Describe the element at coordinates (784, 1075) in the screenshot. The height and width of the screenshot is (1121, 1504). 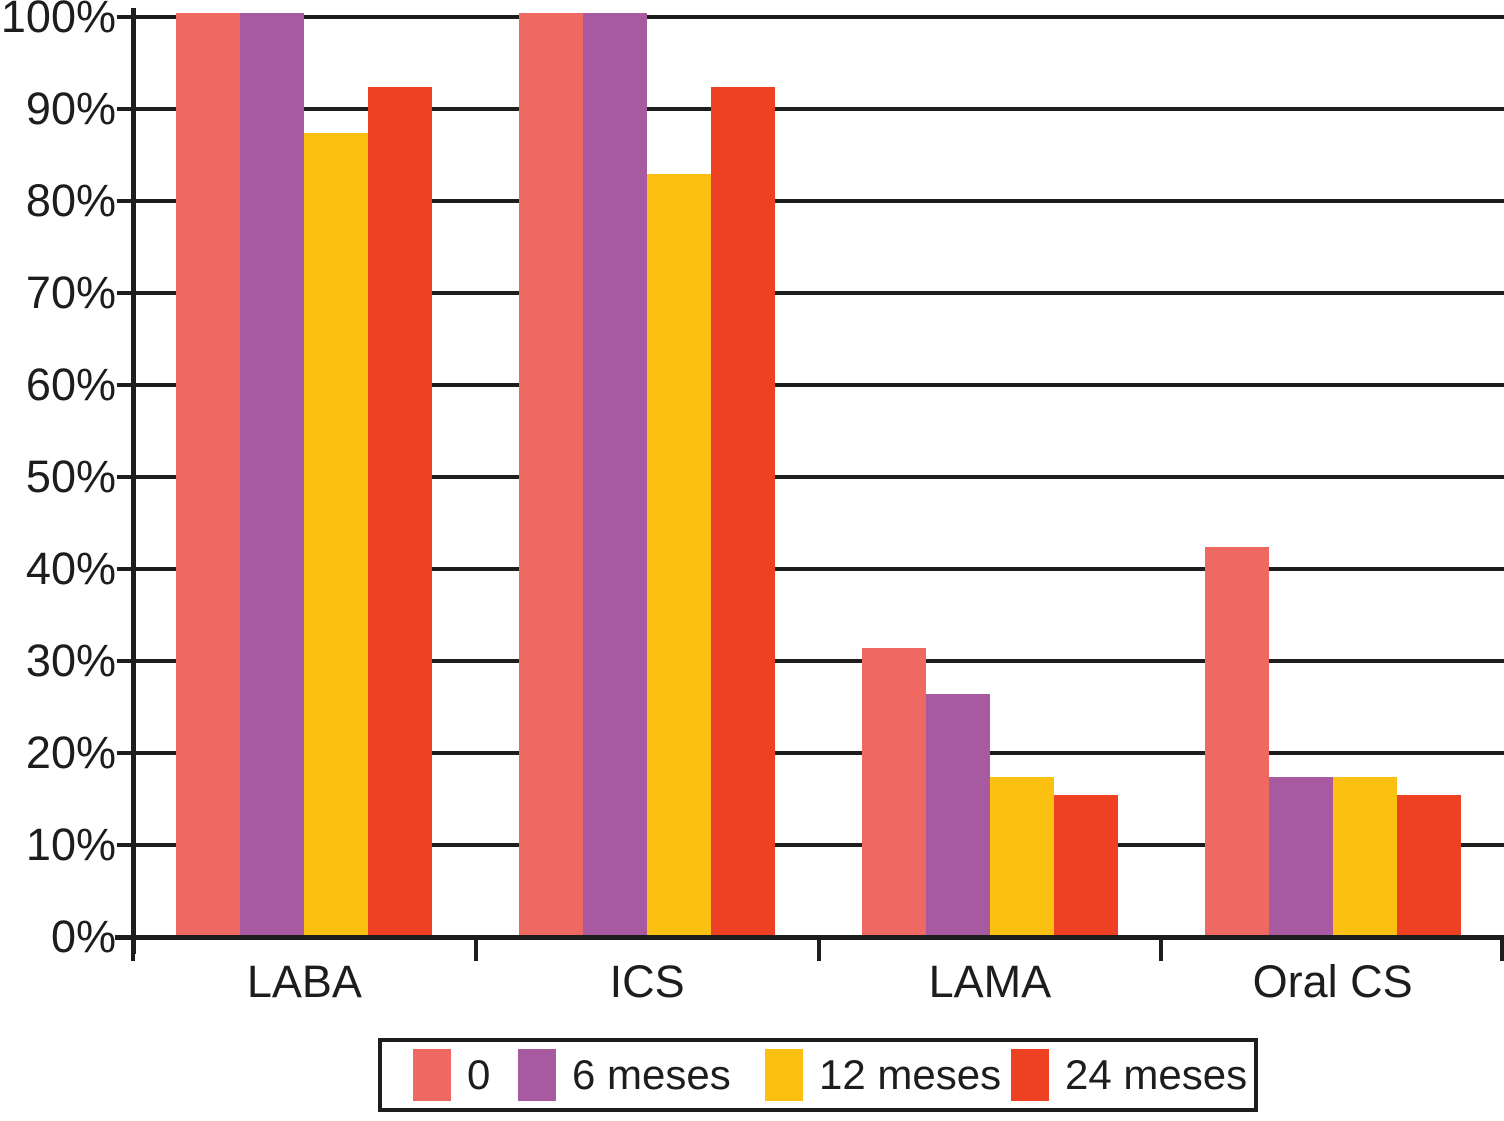
I see `legend-swatch-12-meses` at that location.